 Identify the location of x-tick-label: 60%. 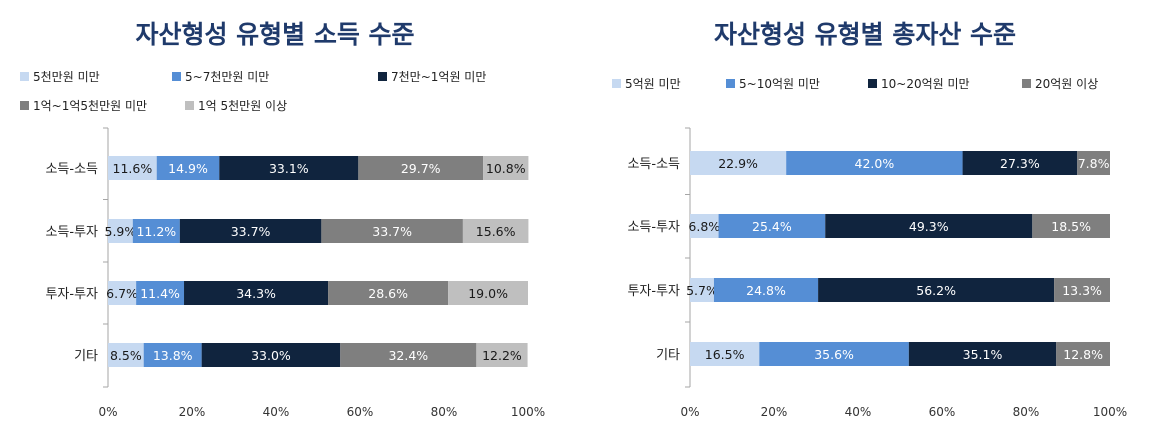
(942, 412).